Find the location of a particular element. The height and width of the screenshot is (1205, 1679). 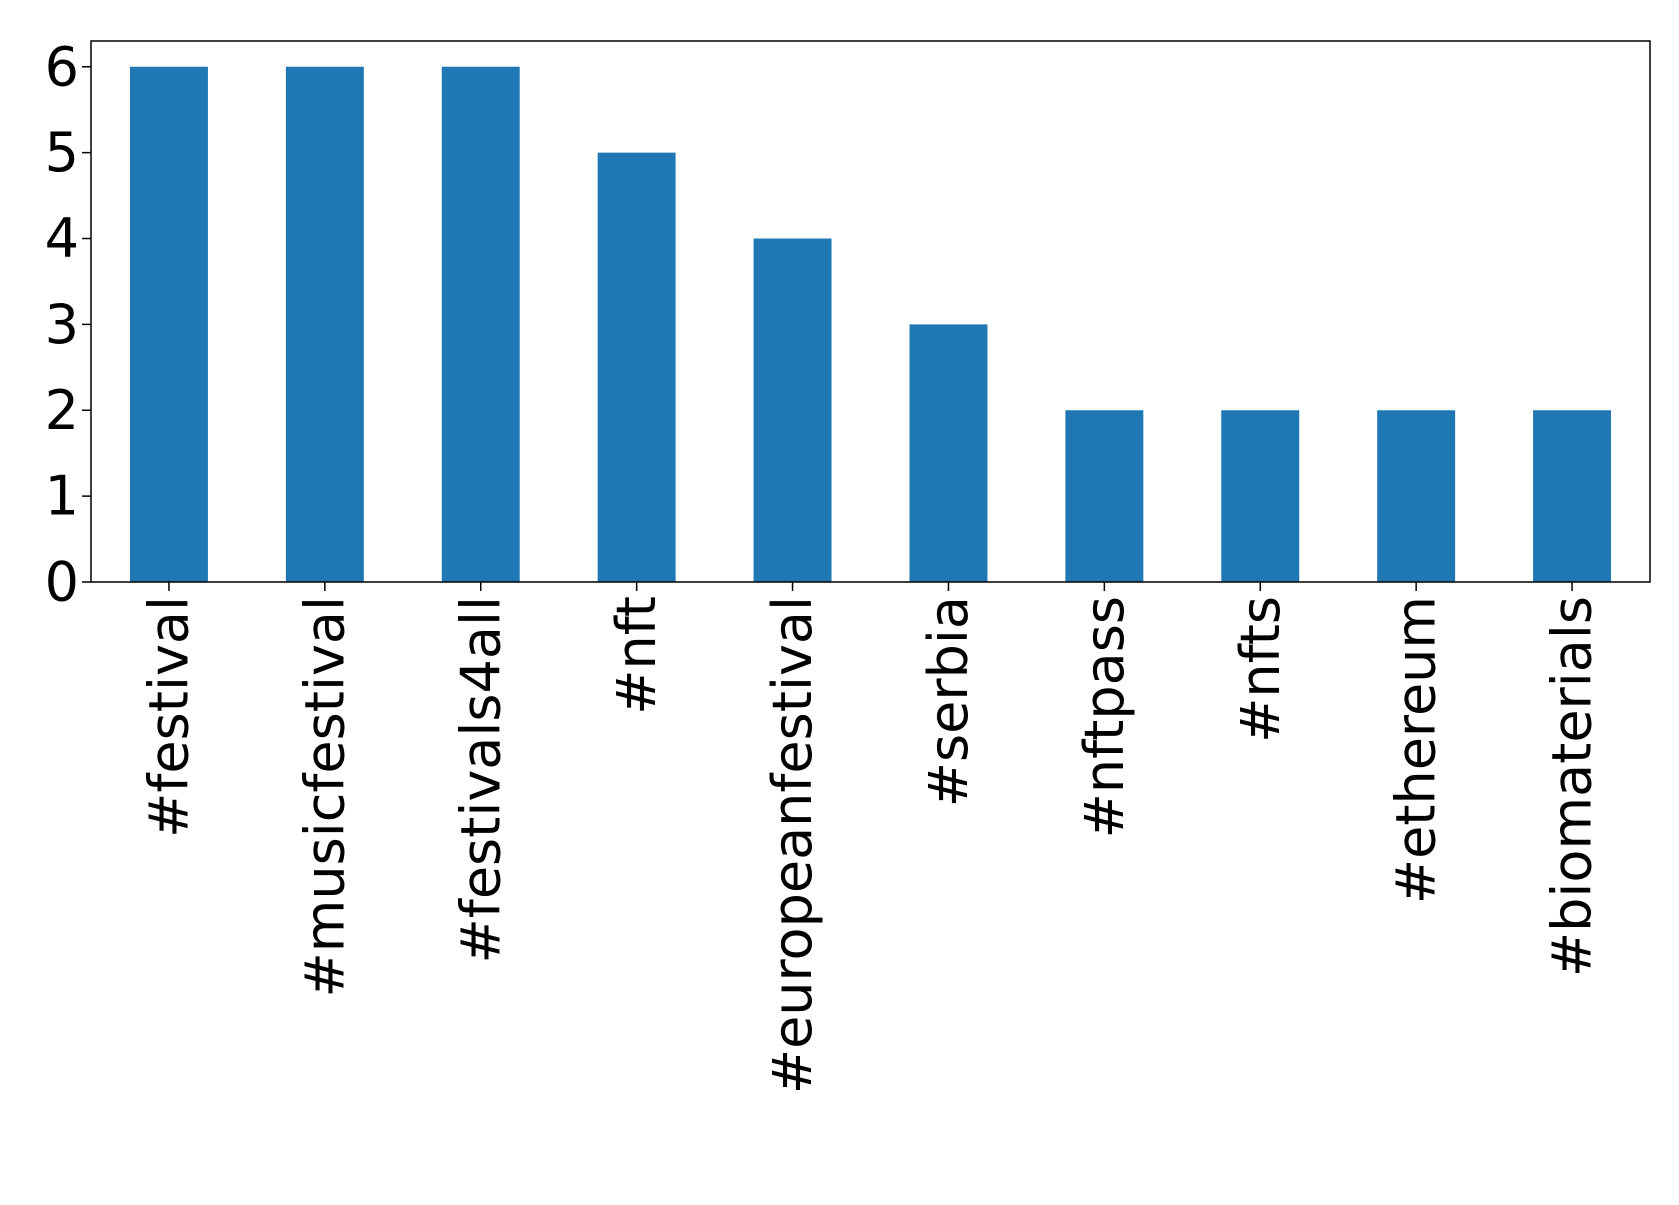

bar-festival is located at coordinates (168, 324).